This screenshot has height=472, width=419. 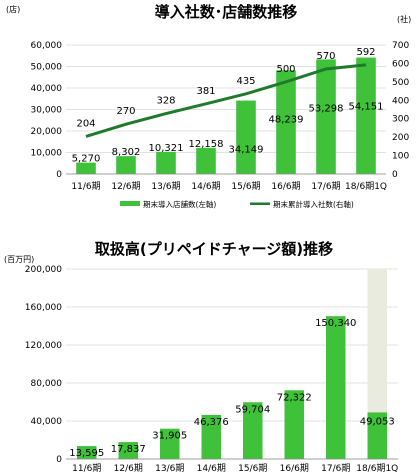 What do you see at coordinates (294, 397) in the screenshot?
I see `chart2-bar-label: 72,322` at bounding box center [294, 397].